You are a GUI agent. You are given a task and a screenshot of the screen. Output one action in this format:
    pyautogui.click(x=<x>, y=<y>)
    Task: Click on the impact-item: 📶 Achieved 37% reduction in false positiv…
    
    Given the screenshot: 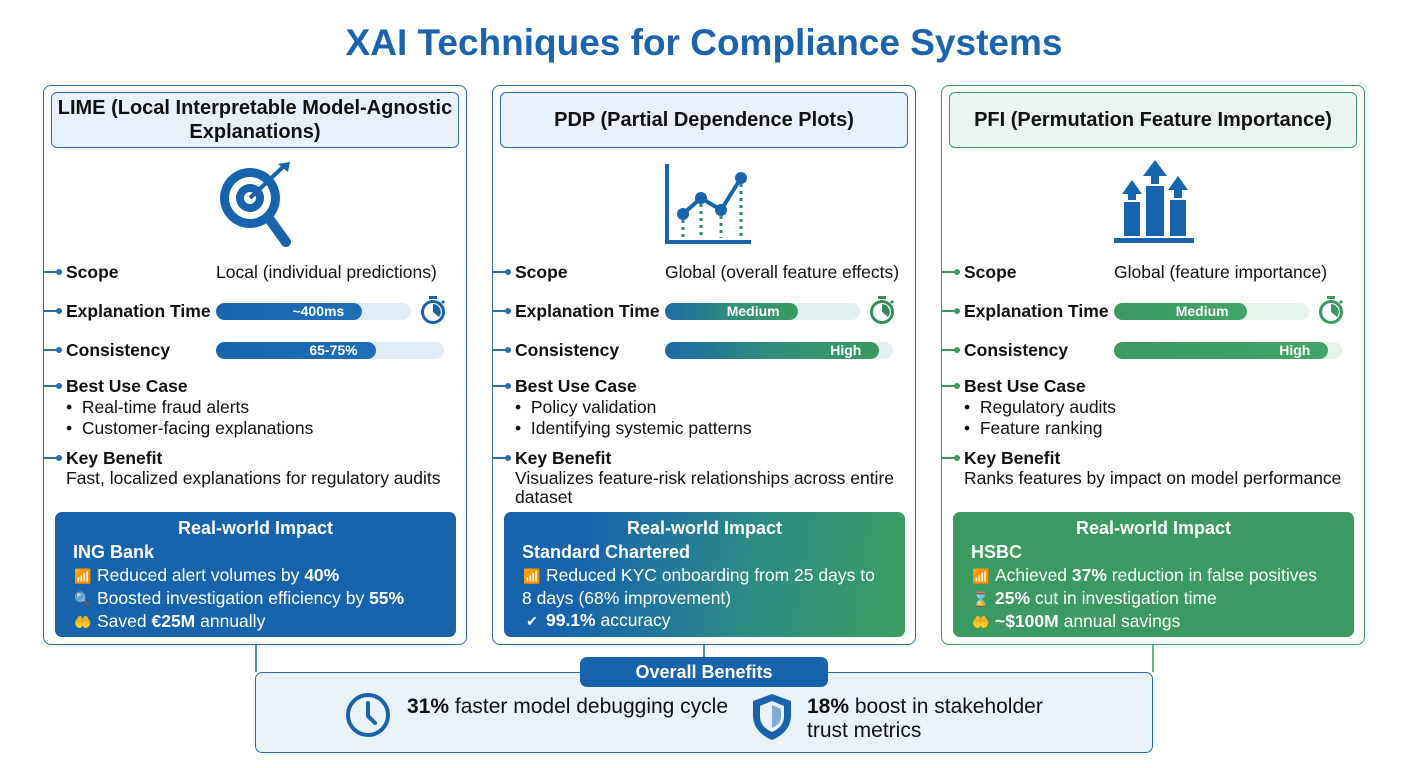 What is the action you would take?
    pyautogui.click(x=1145, y=575)
    